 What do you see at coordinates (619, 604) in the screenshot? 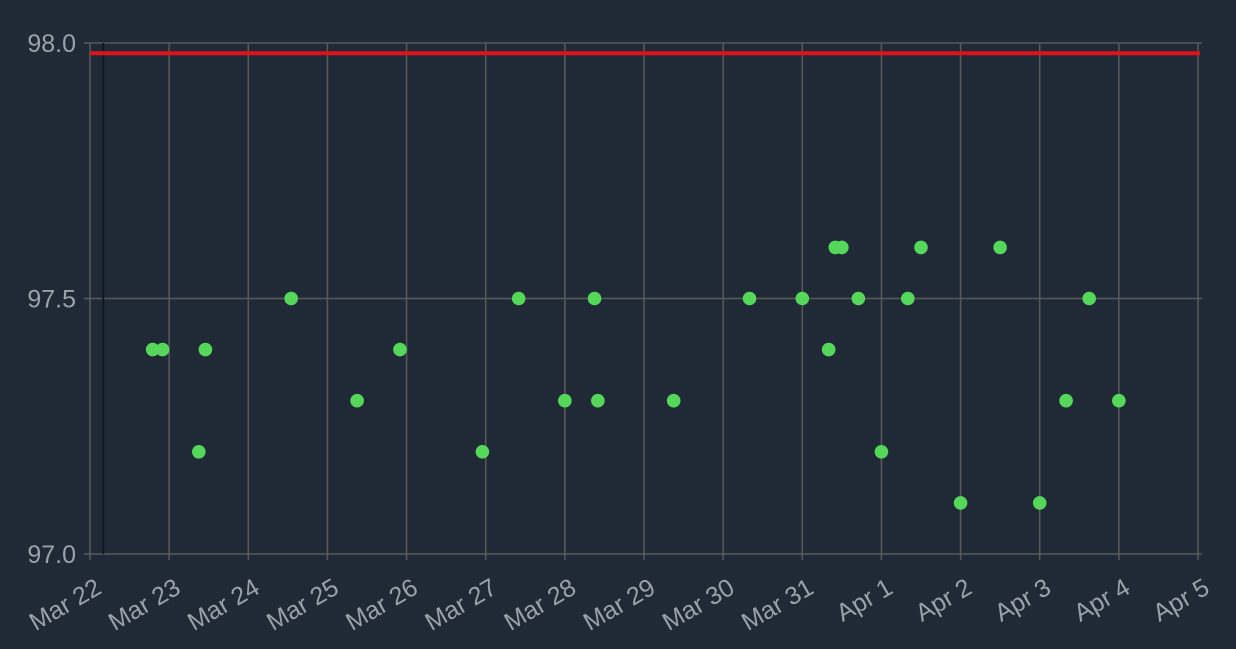
I see `x-tick-label: Mar 29` at bounding box center [619, 604].